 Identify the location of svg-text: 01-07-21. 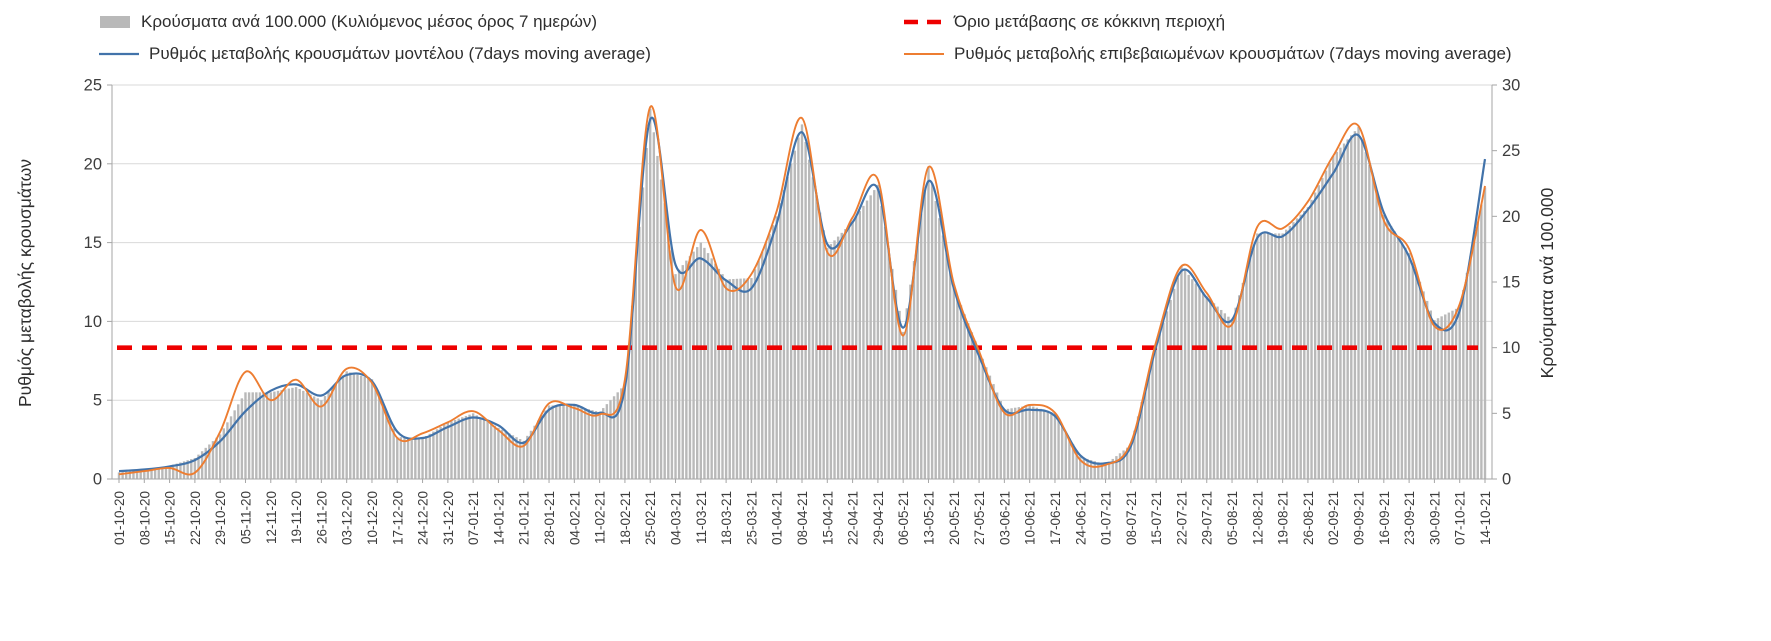
(1106, 518).